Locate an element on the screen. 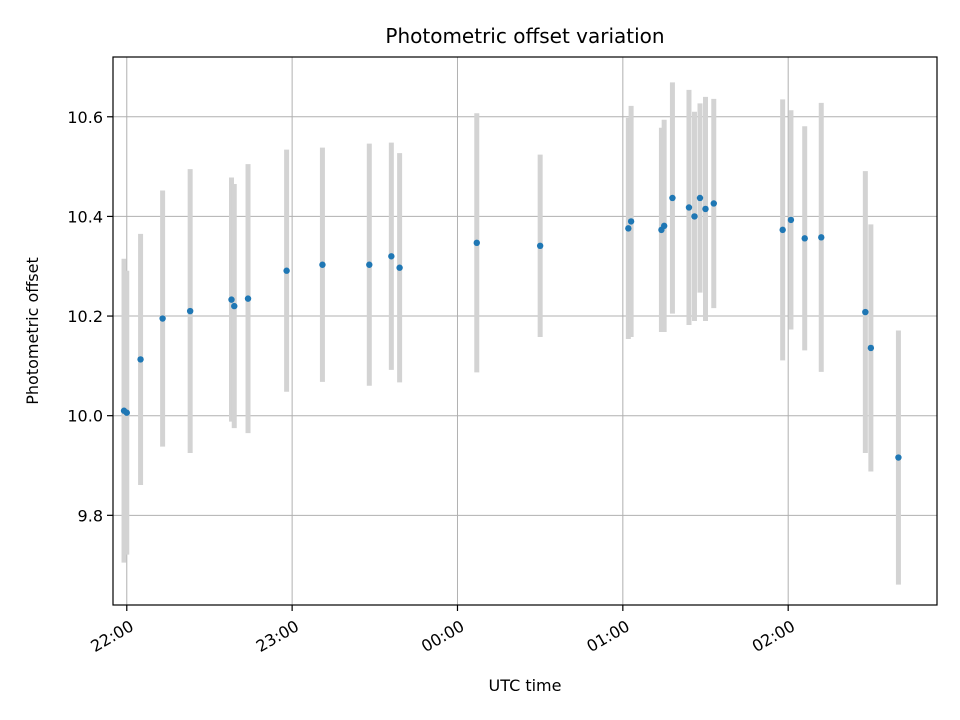 Image resolution: width=960 pixels, height=720 pixels. x-tick-label: 22:00 is located at coordinates (111, 636).